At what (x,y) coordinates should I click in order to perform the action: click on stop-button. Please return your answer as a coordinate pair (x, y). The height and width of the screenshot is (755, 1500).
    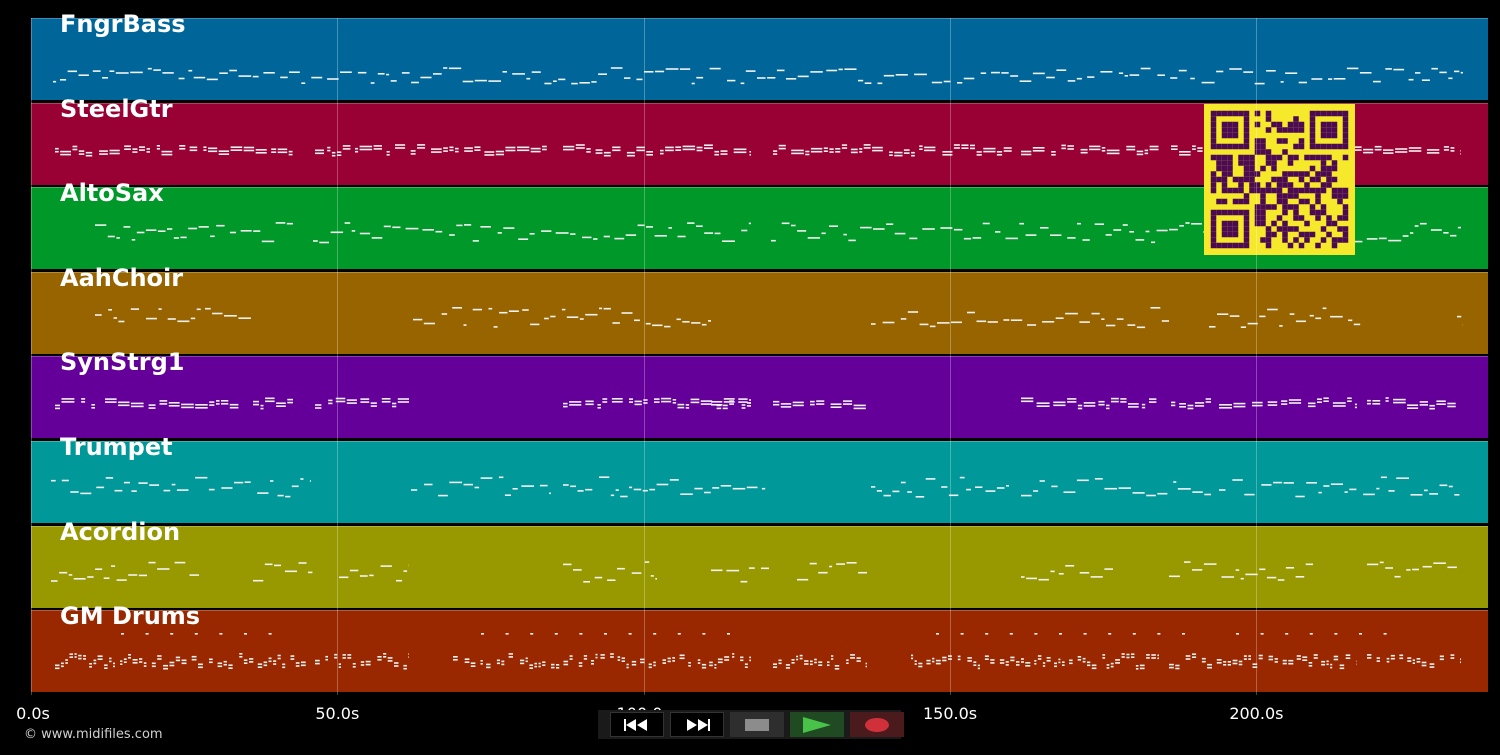
    Looking at the image, I should click on (757, 724).